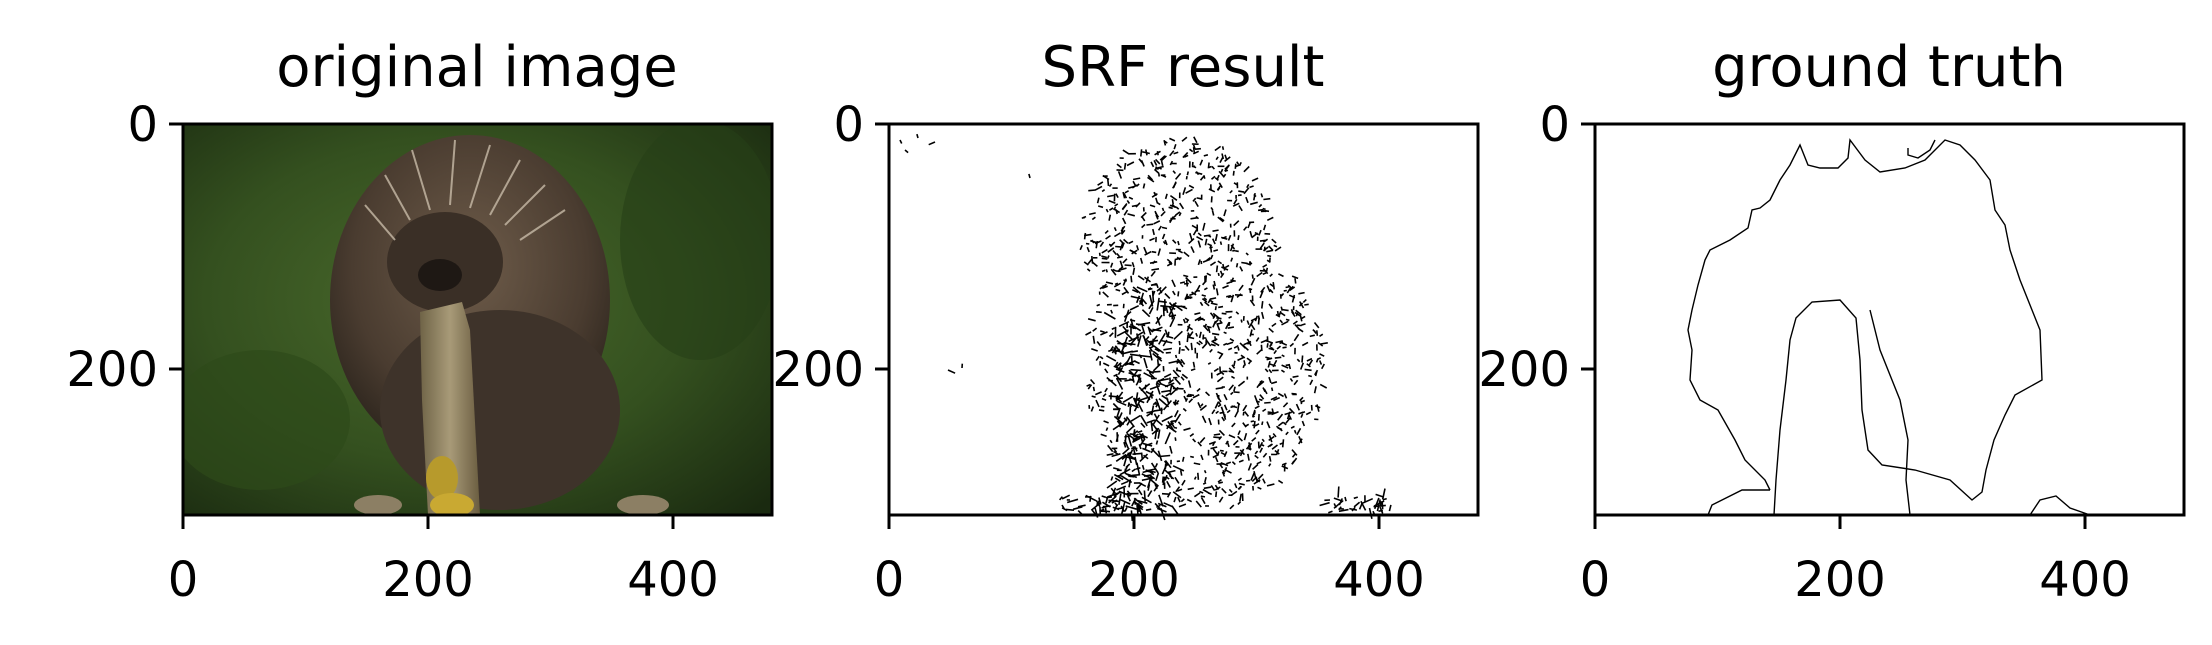 This screenshot has height=645, width=2212. I want to click on panel-title: original image, so click(477, 67).